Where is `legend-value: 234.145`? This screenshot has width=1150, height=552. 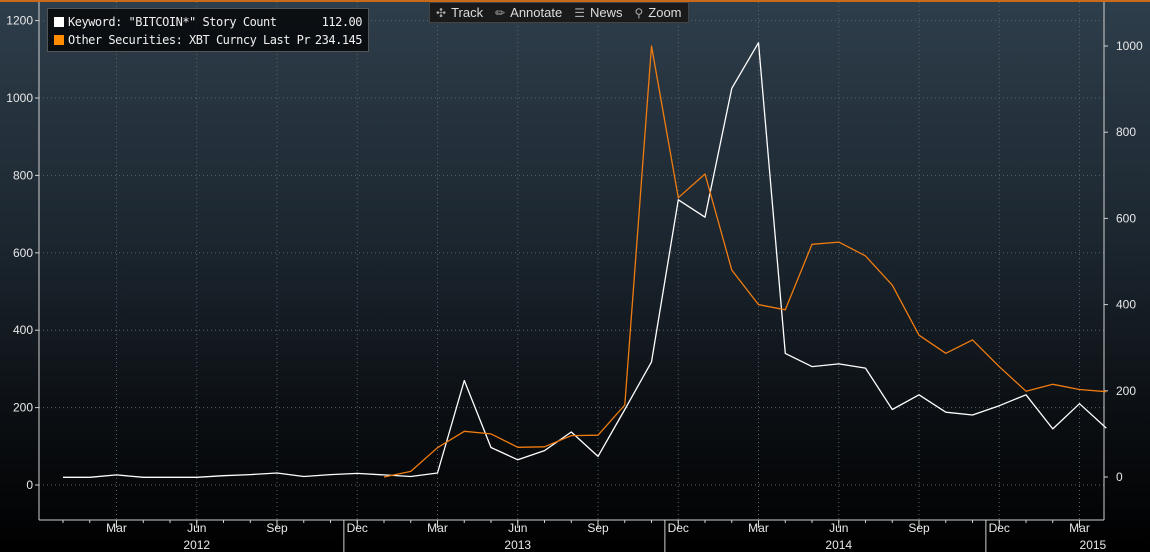
legend-value: 234.145 is located at coordinates (338, 40).